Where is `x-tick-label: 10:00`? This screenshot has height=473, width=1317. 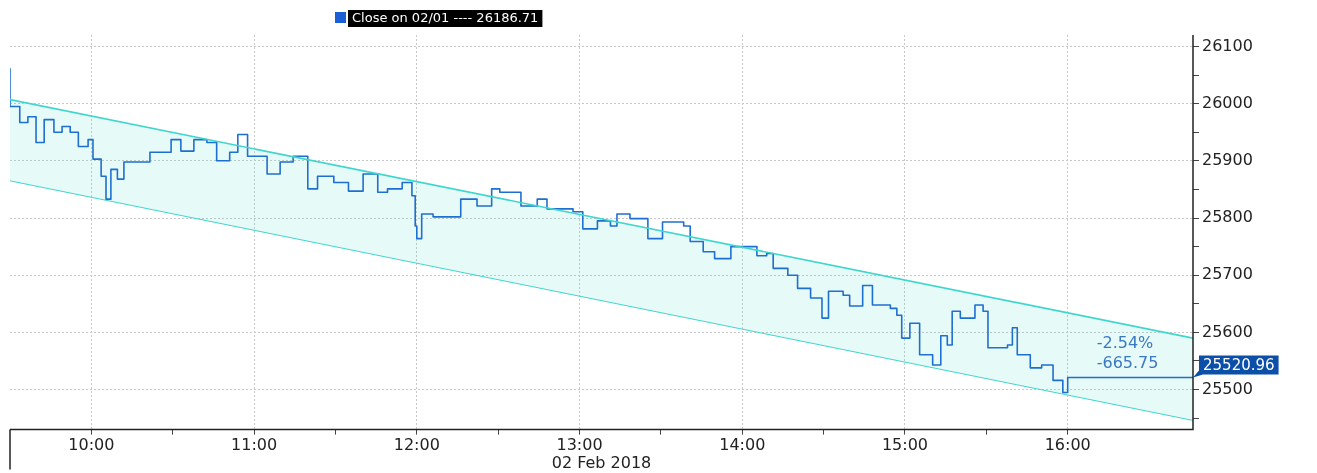 x-tick-label: 10:00 is located at coordinates (91, 445).